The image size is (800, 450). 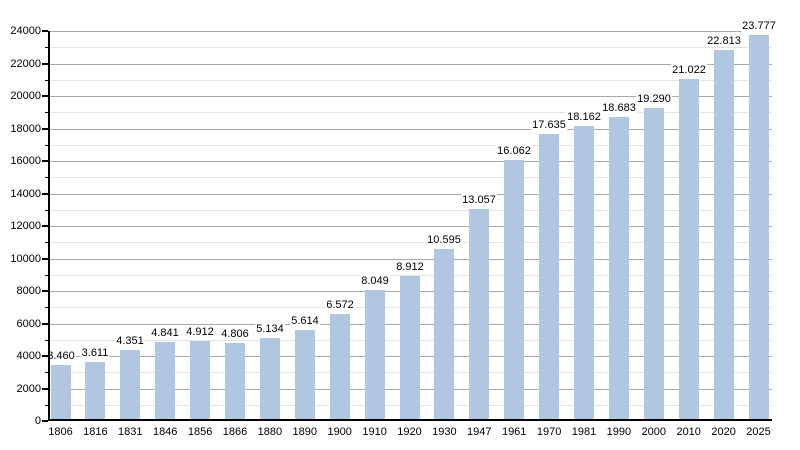 I want to click on bar-value-label: 4.912, so click(x=200, y=332).